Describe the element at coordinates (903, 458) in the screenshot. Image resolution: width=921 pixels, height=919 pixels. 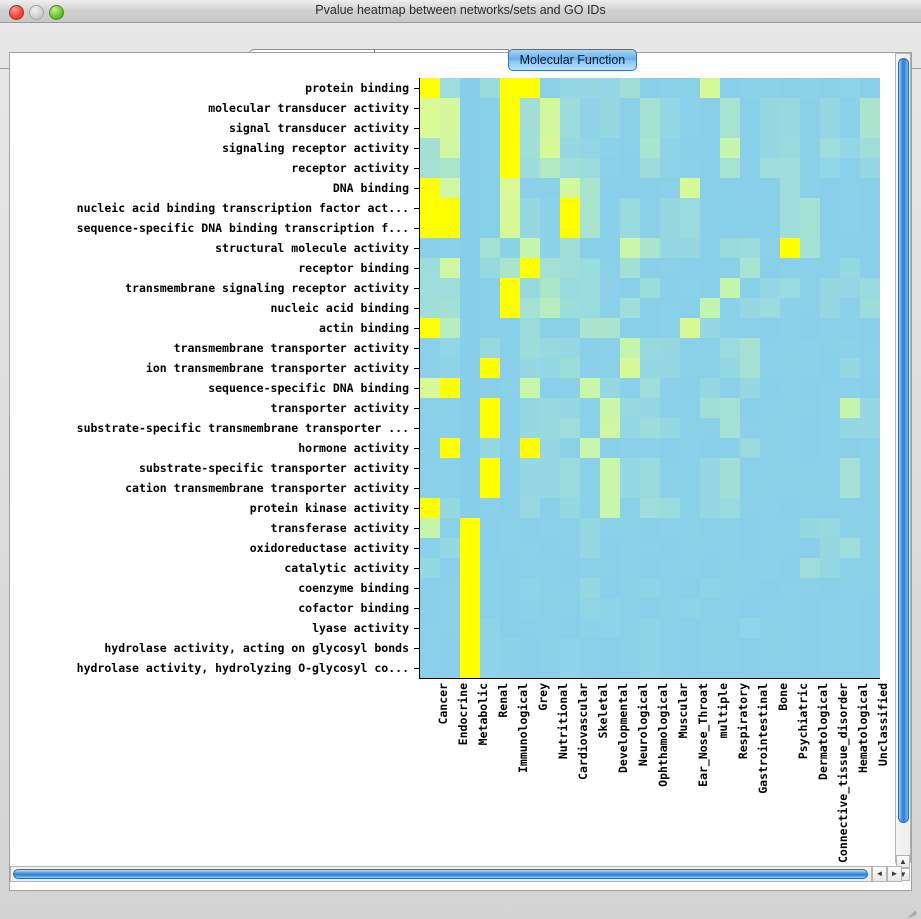
I see `vertical-scrollbar` at that location.